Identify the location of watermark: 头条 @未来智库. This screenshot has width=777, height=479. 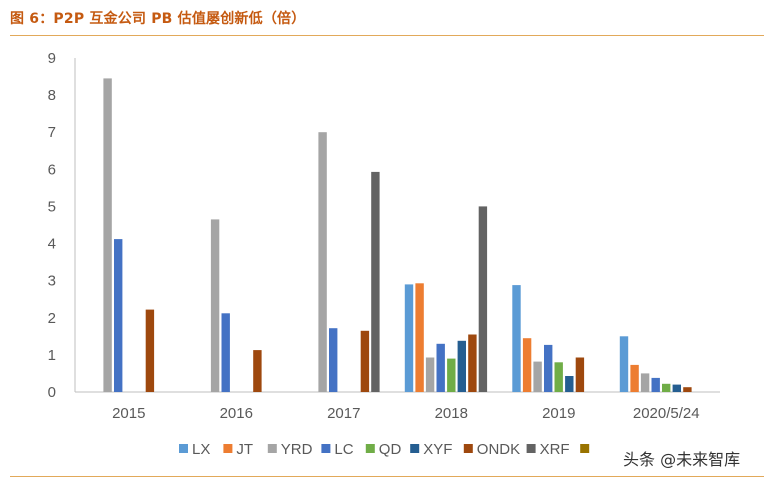
(682, 459).